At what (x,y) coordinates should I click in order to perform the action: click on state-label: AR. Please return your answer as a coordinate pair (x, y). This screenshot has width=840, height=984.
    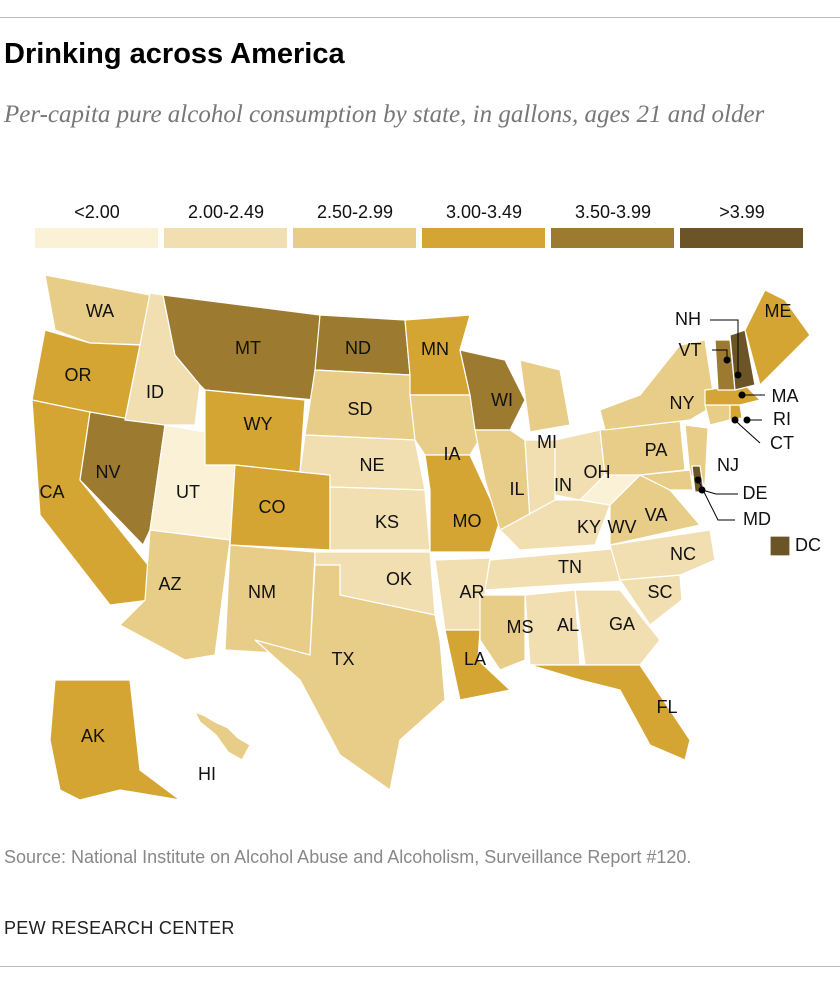
    Looking at the image, I should click on (471, 592).